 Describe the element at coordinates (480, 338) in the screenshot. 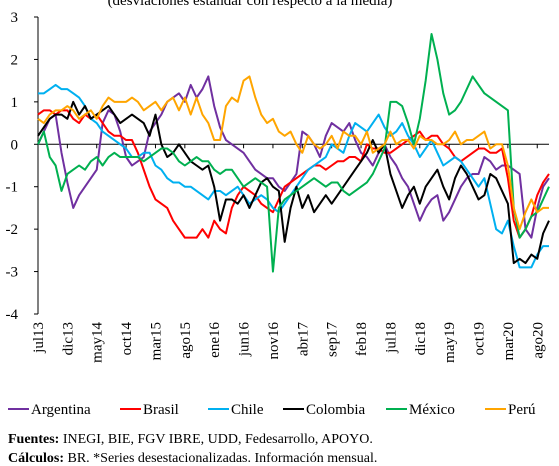

I see `x-tick-label: oct19` at that location.